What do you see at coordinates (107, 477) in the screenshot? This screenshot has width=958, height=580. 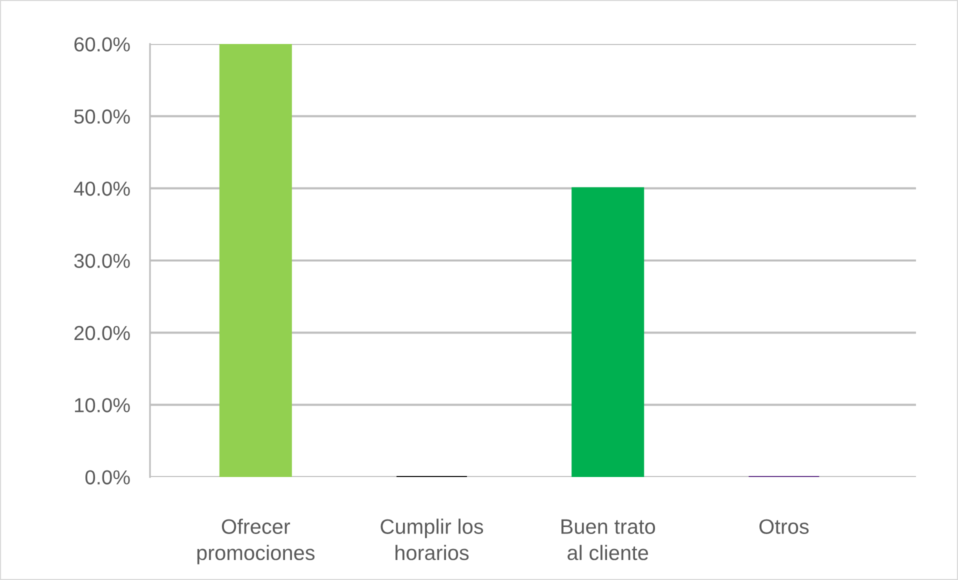 I see `y-tick-label: 0.0%` at bounding box center [107, 477].